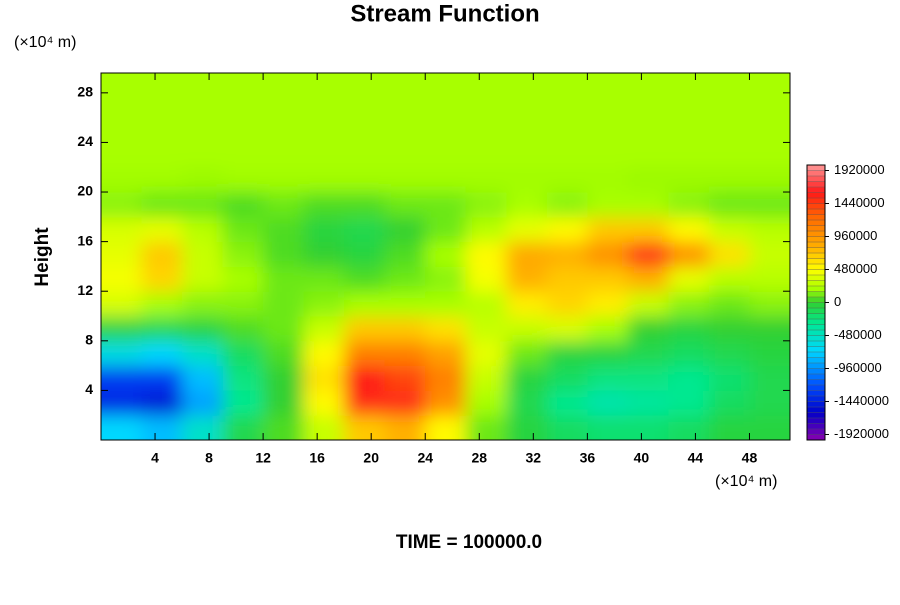 The image size is (900, 605). What do you see at coordinates (750, 458) in the screenshot?
I see `x-tick-label: 48` at bounding box center [750, 458].